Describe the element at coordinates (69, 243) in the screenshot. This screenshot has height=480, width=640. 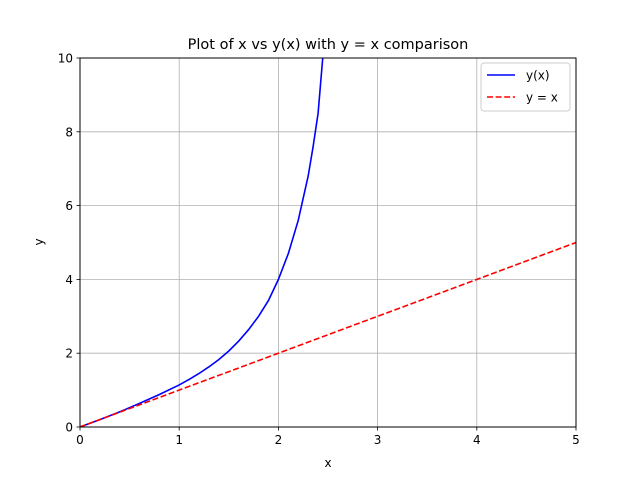
I see `y-axis-ticks: 0 2 4 6 8 10` at that location.